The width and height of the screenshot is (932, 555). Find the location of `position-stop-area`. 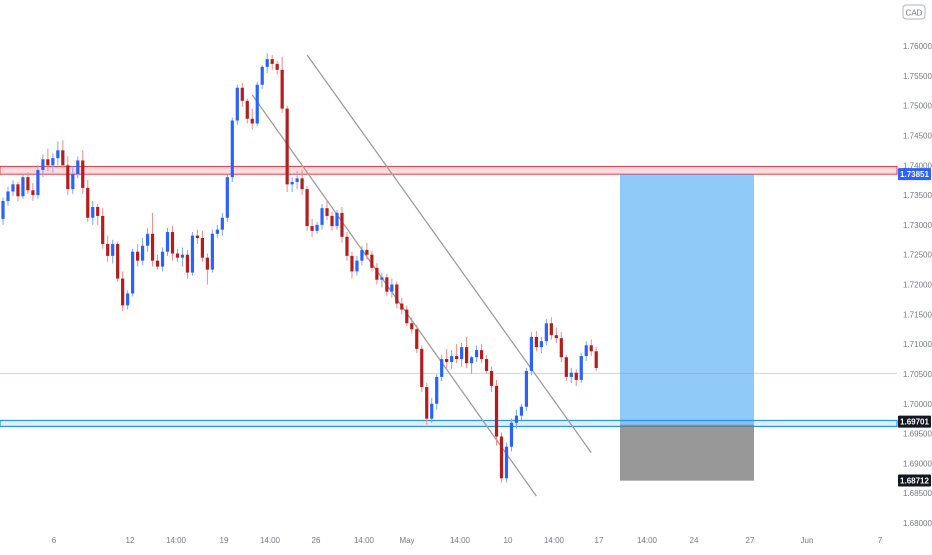

position-stop-area is located at coordinates (687, 452).